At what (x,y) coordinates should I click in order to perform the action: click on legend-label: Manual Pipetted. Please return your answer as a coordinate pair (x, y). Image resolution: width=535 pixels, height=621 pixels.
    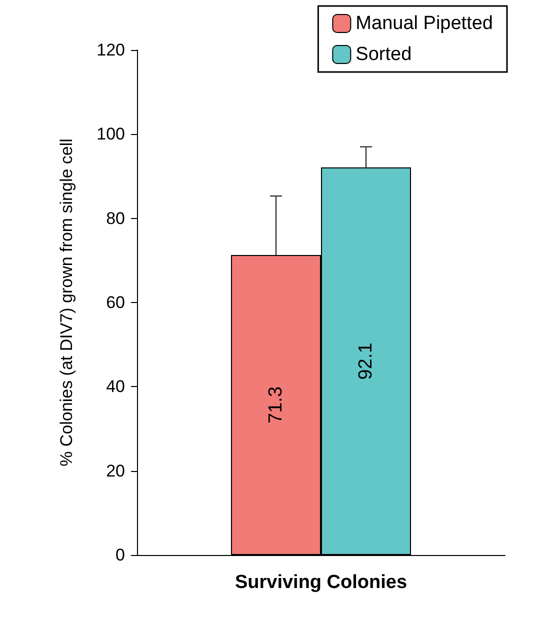
    Looking at the image, I should click on (425, 23).